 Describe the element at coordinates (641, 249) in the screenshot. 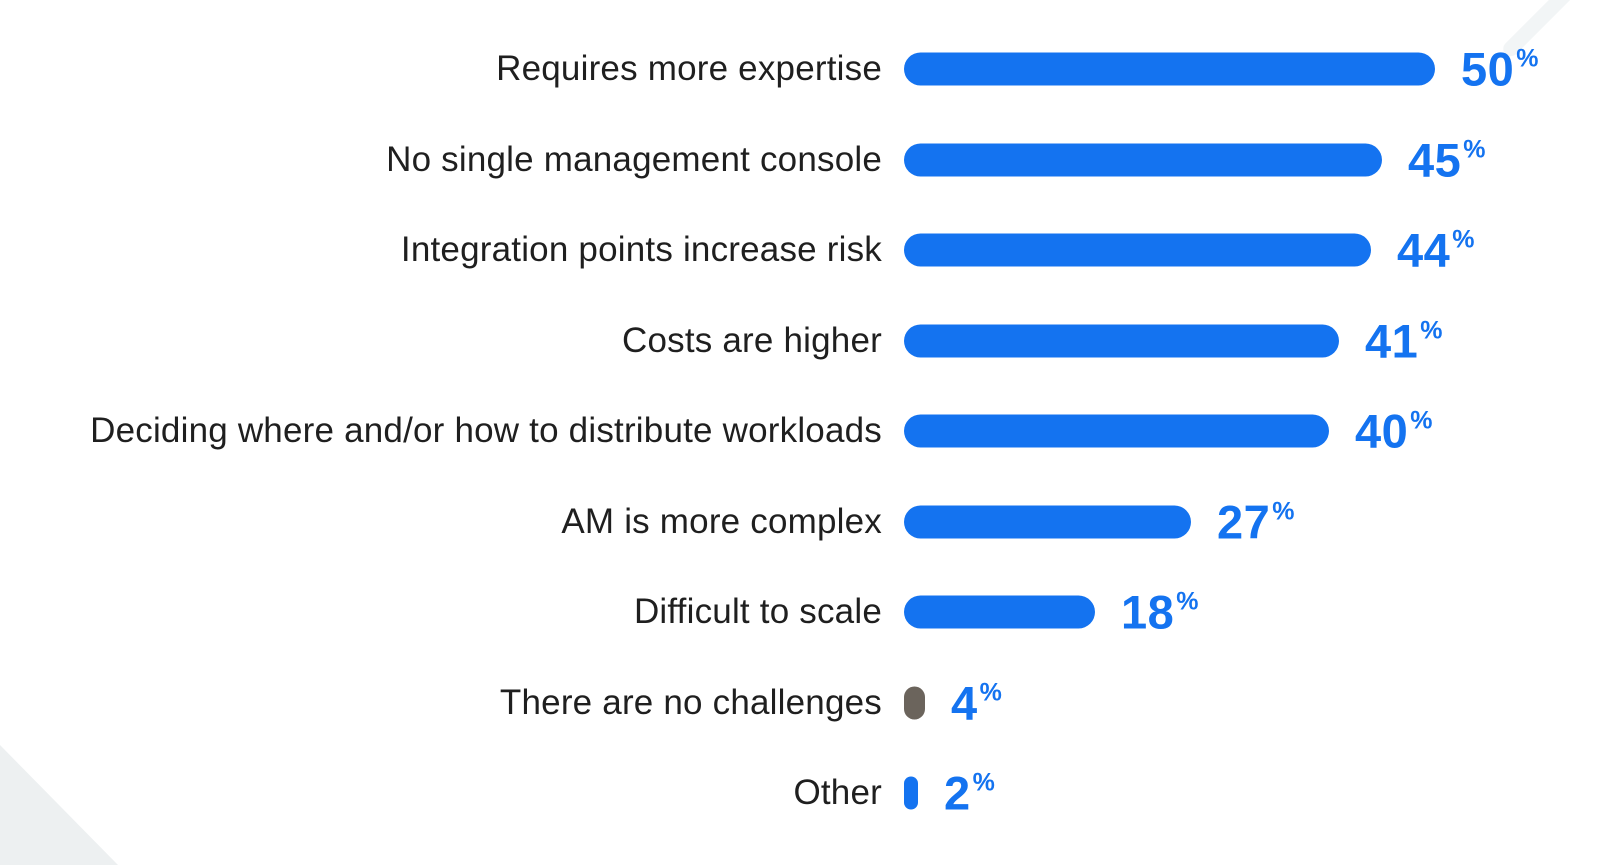

I see `category-label: Integration points increase risk` at that location.